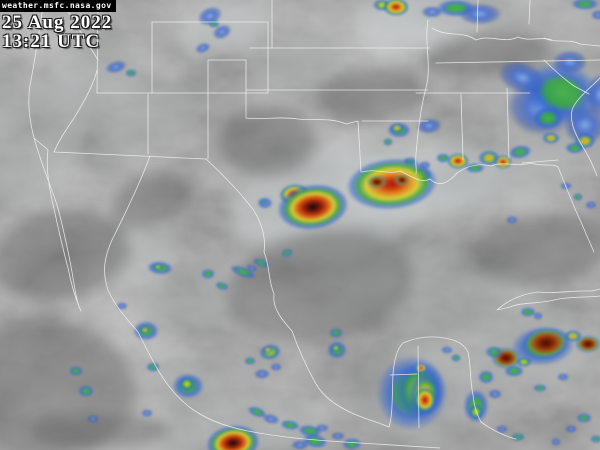 The image size is (600, 450). I want to click on source-banner: weather.msfc.nasa.gov, so click(58, 6).